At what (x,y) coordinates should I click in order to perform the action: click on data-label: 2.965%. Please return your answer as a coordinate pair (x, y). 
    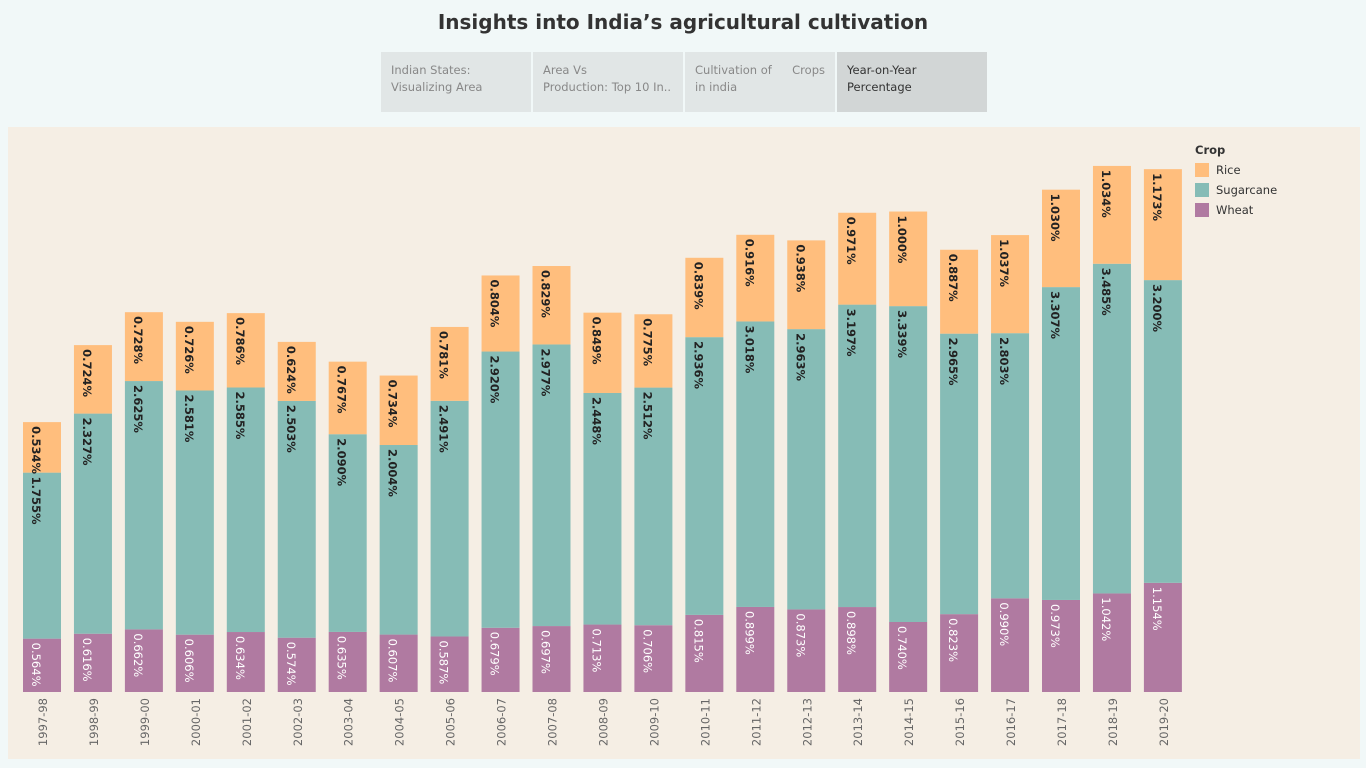
    Looking at the image, I should click on (953, 362).